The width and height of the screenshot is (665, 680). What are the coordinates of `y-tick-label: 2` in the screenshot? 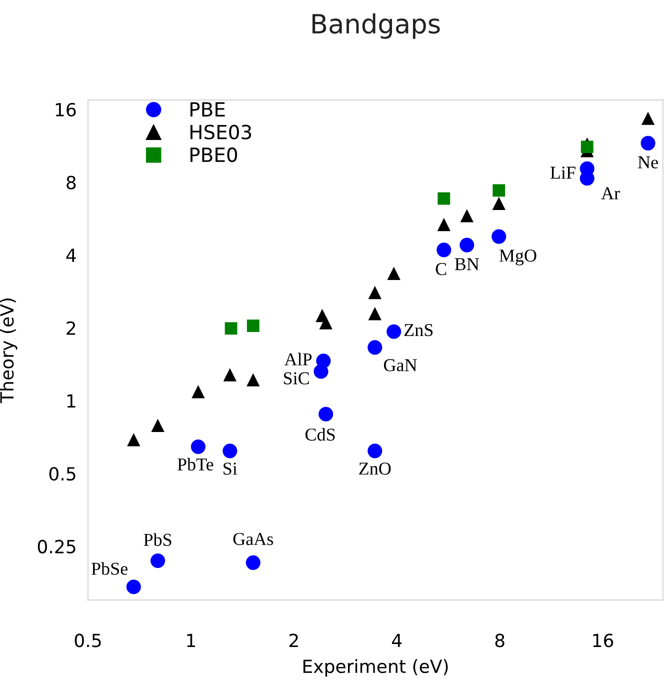 It's located at (71, 328).